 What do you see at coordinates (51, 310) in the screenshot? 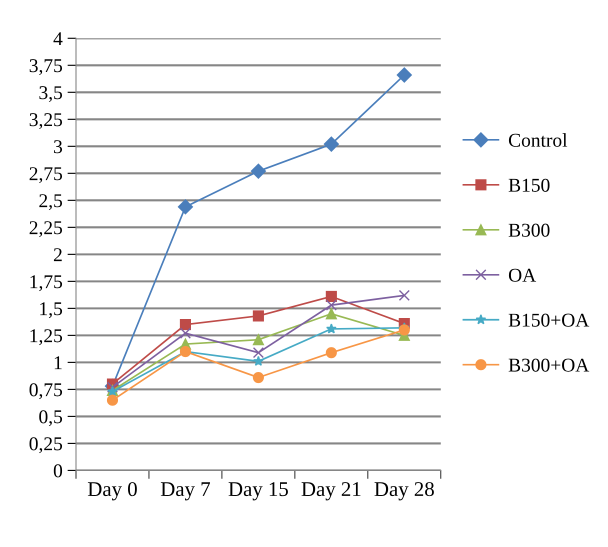
I see `y-tick-label: 1,5` at bounding box center [51, 310].